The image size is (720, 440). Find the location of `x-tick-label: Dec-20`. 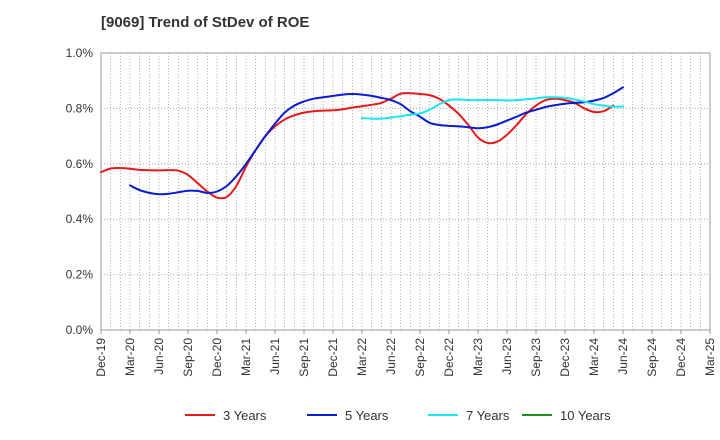

x-tick-label: Dec-20 is located at coordinates (217, 357).